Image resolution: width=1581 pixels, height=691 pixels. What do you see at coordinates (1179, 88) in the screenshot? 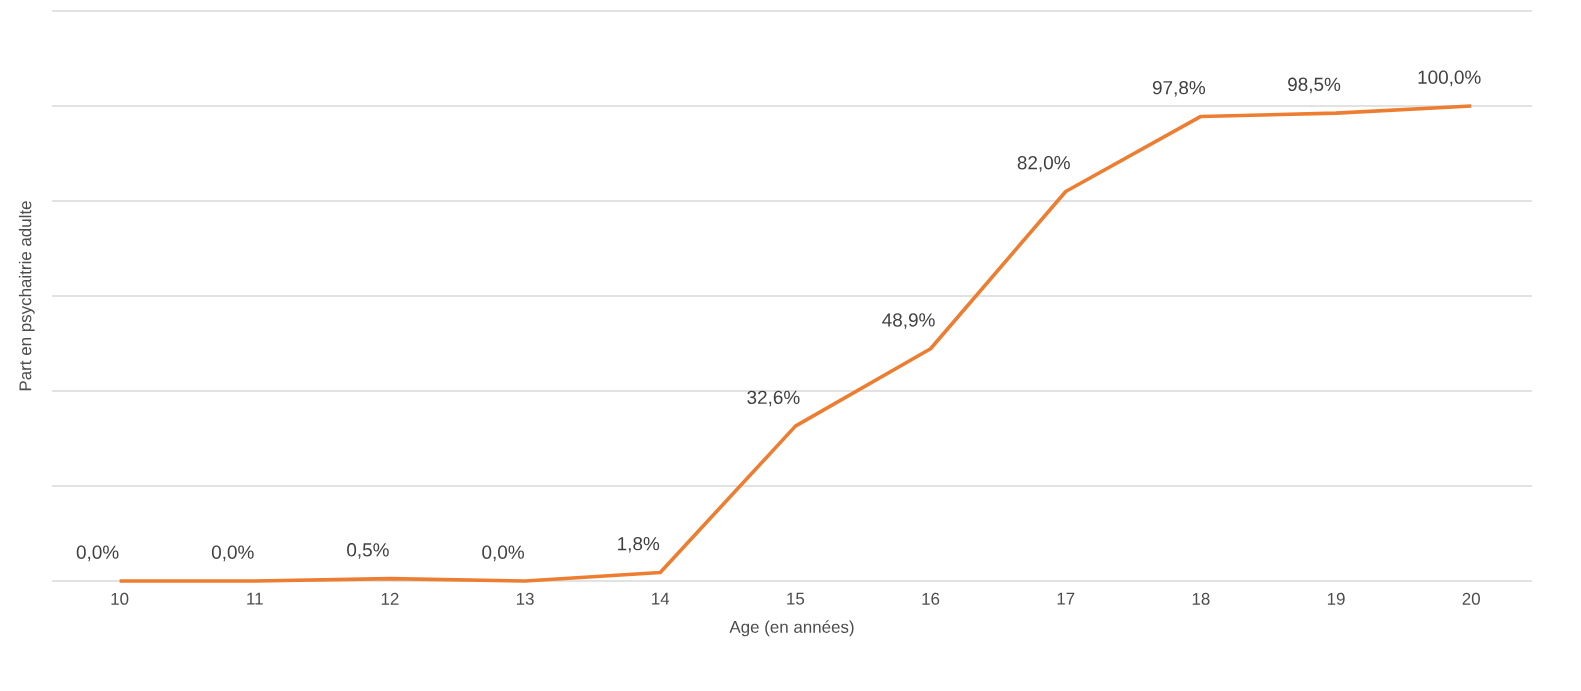
I see `data-label: 97,8%` at bounding box center [1179, 88].